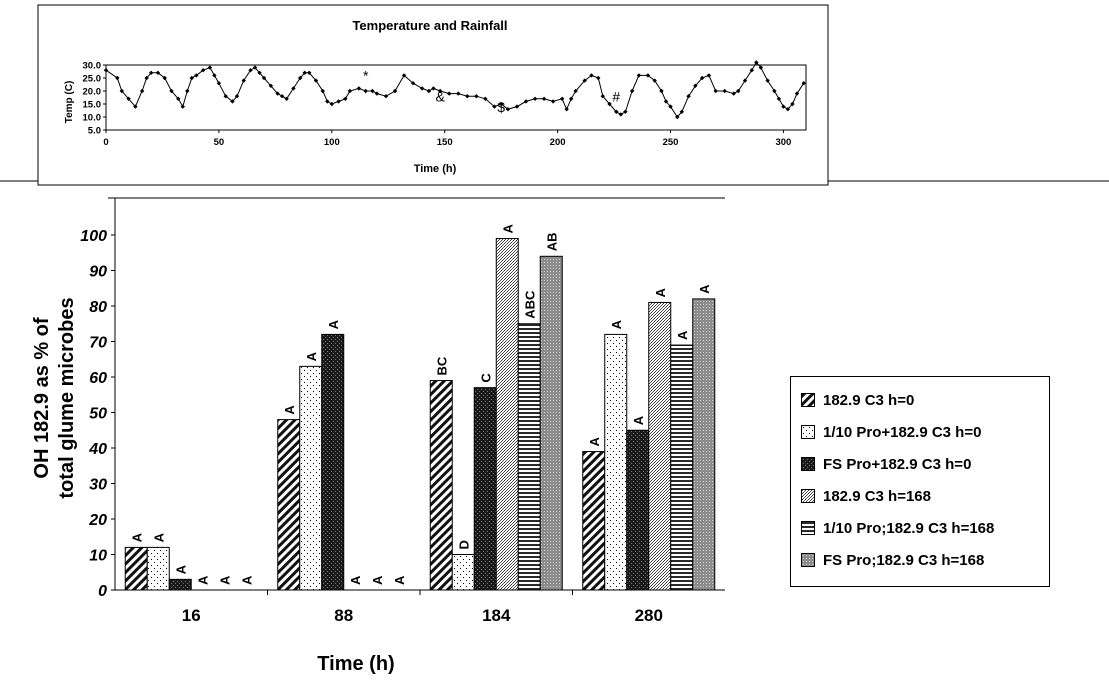 This screenshot has width=1109, height=686. Describe the element at coordinates (219, 142) in the screenshot. I see `temp-xtick-label: 50` at that location.